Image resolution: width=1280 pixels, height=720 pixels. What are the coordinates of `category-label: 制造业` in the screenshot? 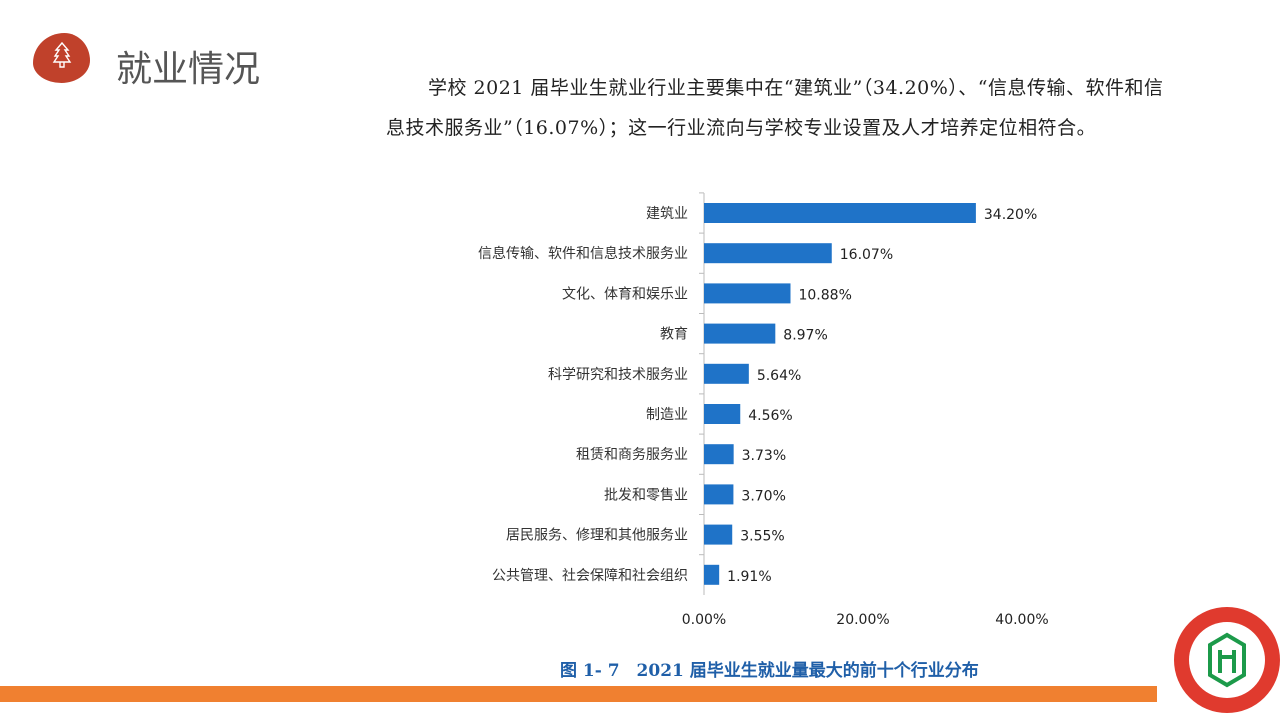 It's located at (667, 415).